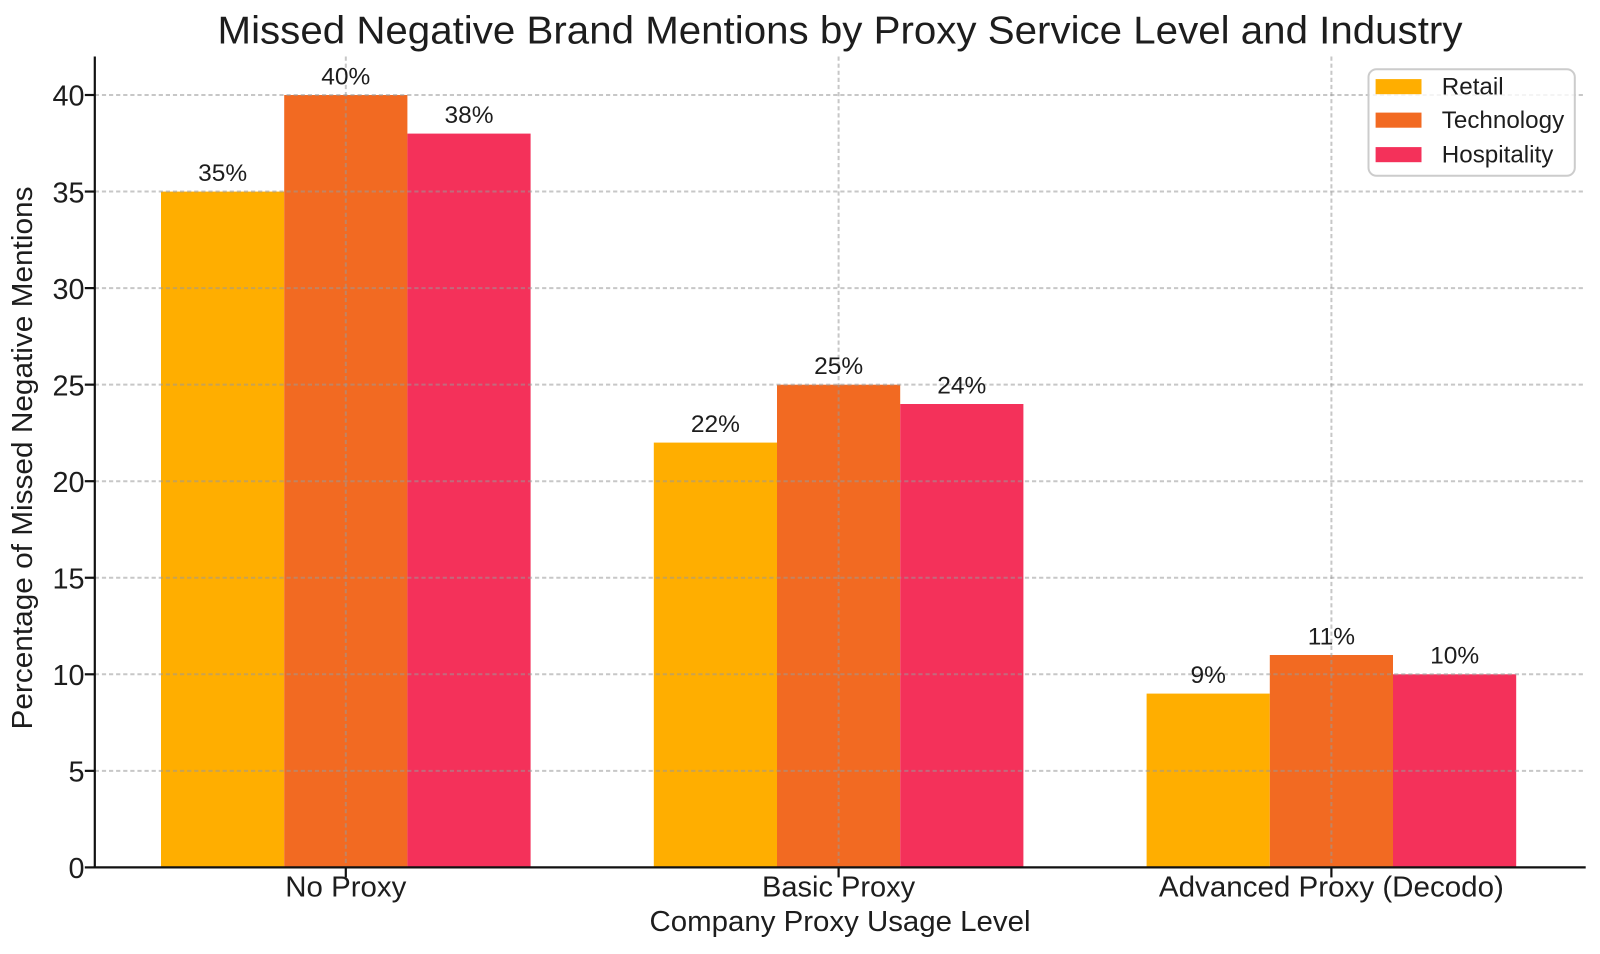  I want to click on svg-text: Technology, so click(1503, 120).